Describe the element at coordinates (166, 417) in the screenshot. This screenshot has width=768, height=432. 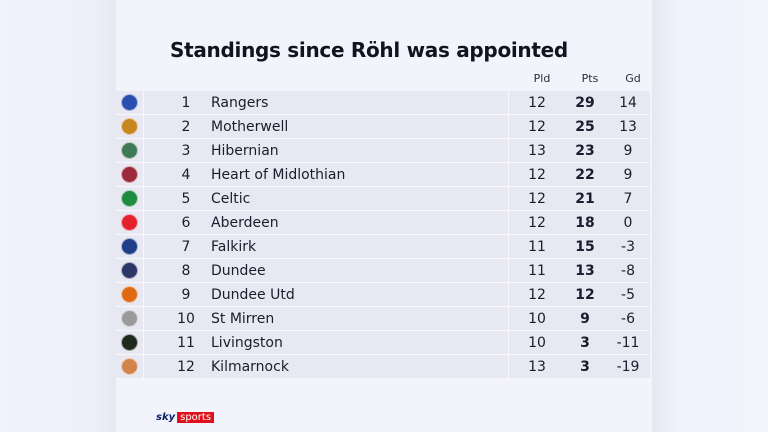
I see `sky-logo-text: sky` at that location.